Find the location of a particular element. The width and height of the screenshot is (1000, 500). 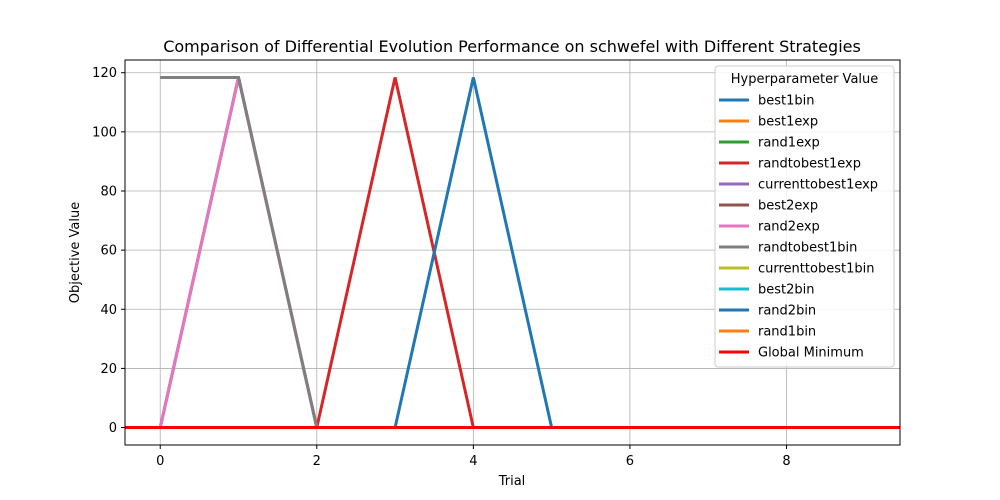

legend-label: best2exp is located at coordinates (788, 206).